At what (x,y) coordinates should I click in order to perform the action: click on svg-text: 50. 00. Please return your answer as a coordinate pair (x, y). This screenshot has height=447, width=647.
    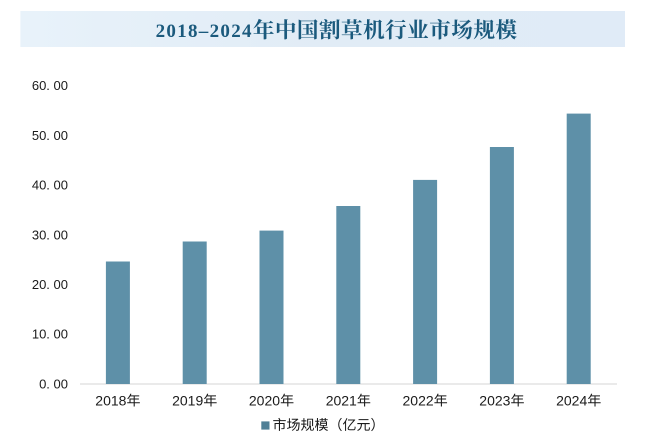
    Looking at the image, I should click on (50, 135).